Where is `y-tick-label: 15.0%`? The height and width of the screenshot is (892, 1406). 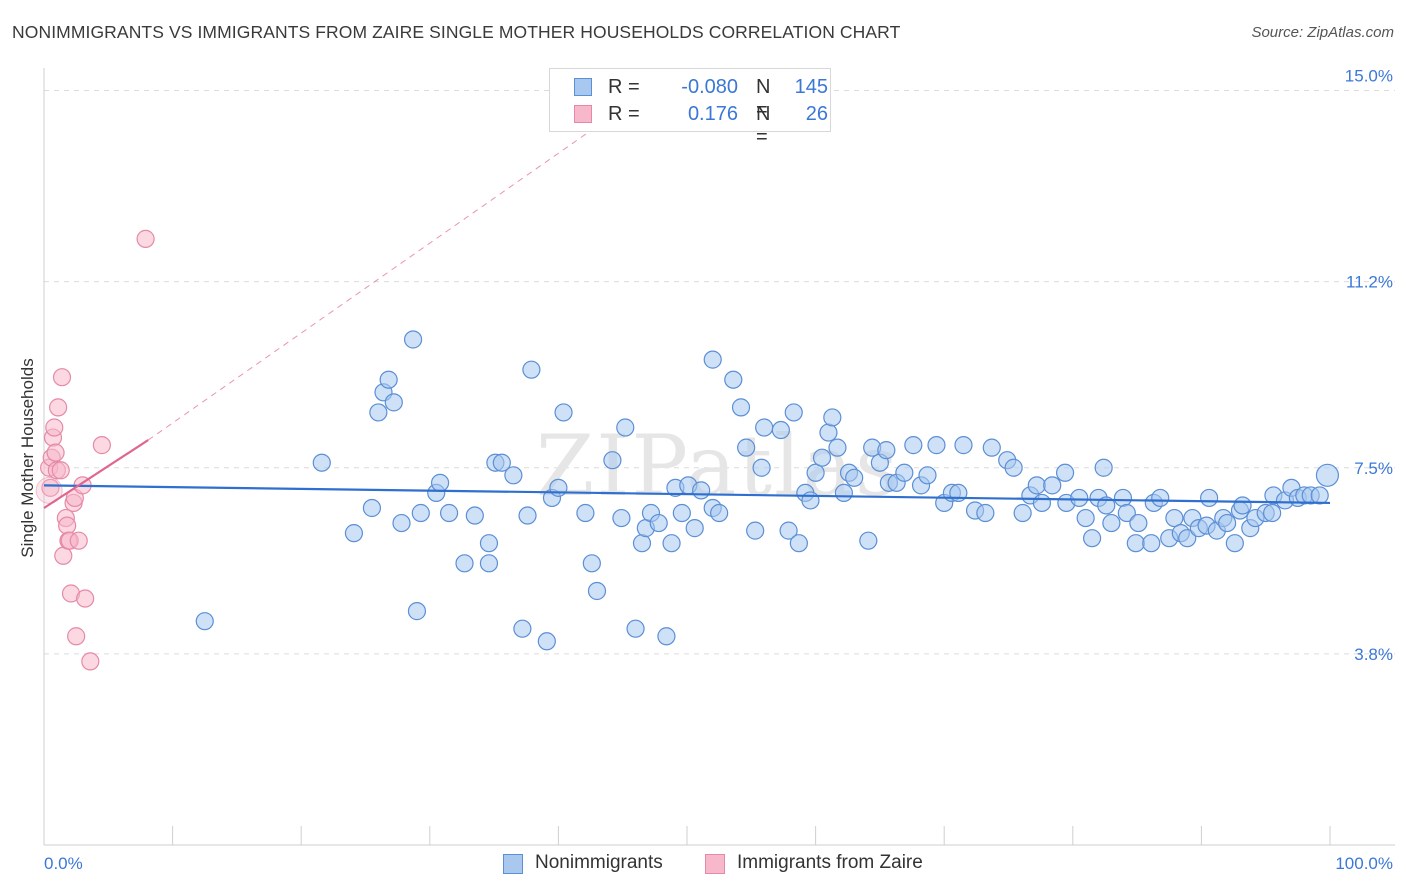
y-tick-label: 15.0% is located at coordinates (1369, 76).